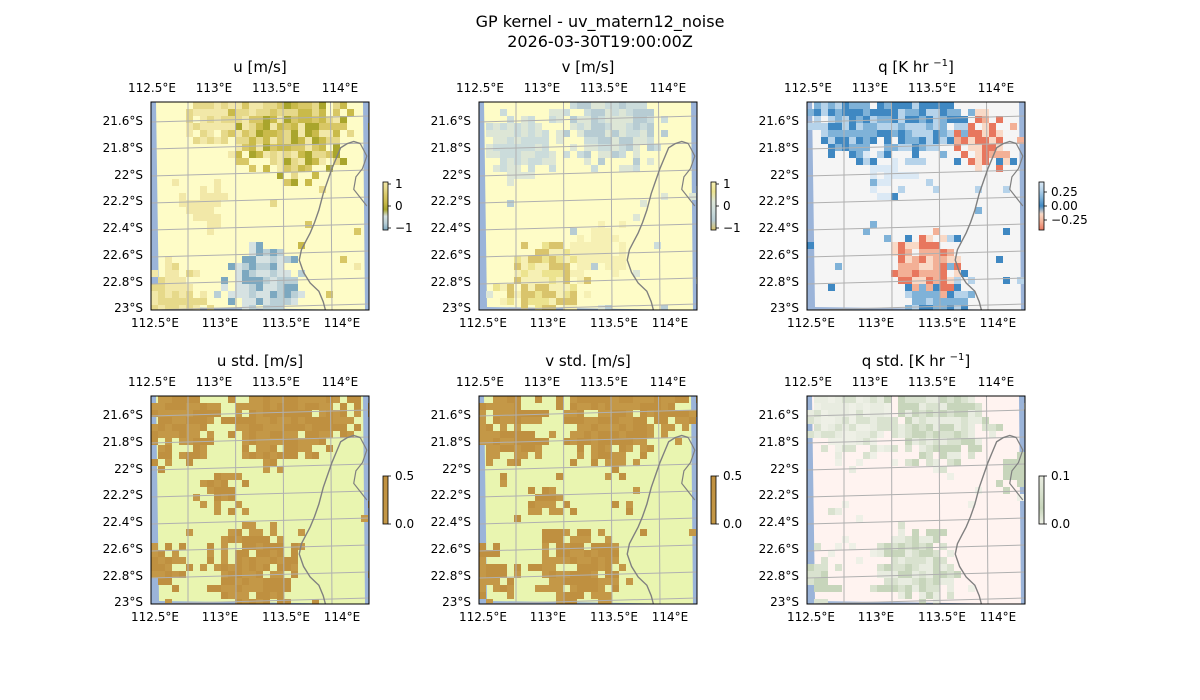 The width and height of the screenshot is (1200, 700). Describe the element at coordinates (942, 617) in the screenshot. I see `x-tick-label-bottom: 113.5°E` at that location.